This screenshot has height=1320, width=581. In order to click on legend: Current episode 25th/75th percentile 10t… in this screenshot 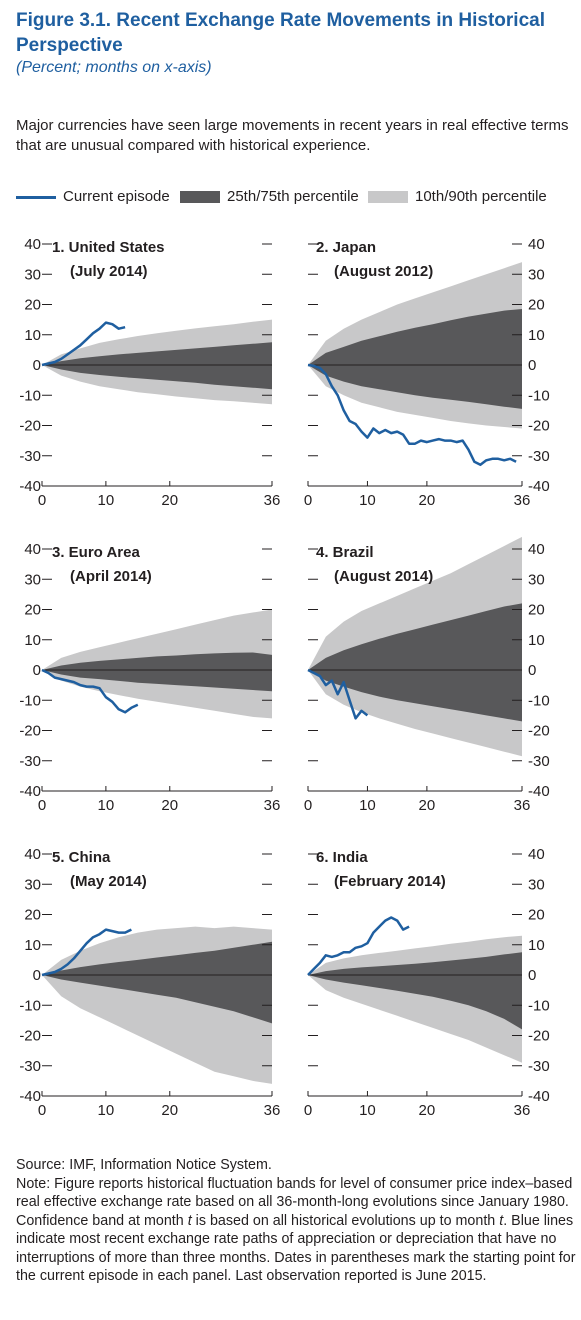, I will do `click(296, 197)`.